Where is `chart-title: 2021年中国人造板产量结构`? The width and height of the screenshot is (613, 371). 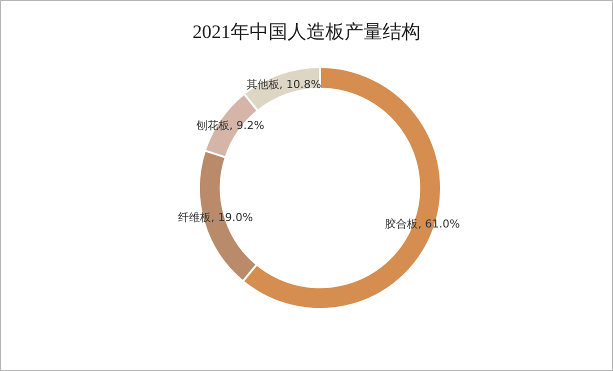
chart-title: 2021年中国人造板产量结构 is located at coordinates (307, 33).